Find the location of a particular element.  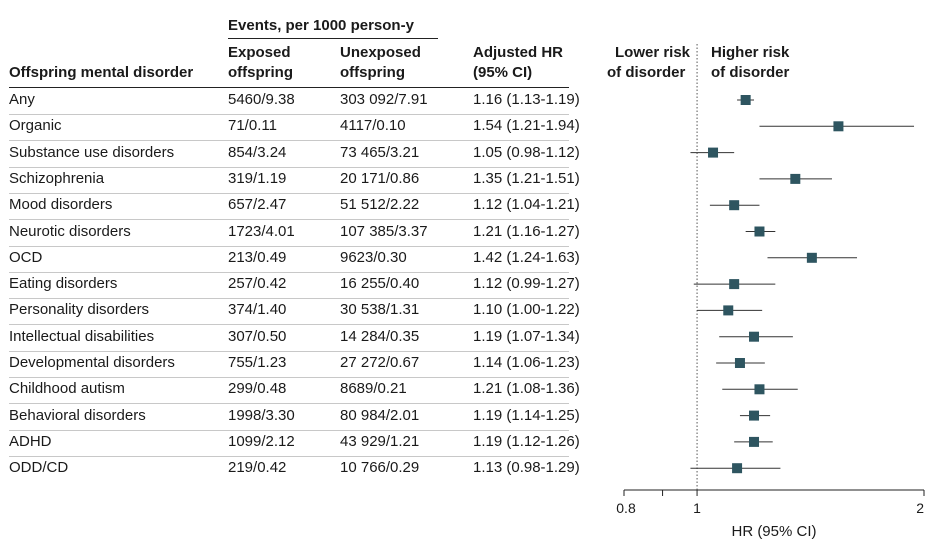

col-header-exposed-line2: offspring is located at coordinates (260, 72).